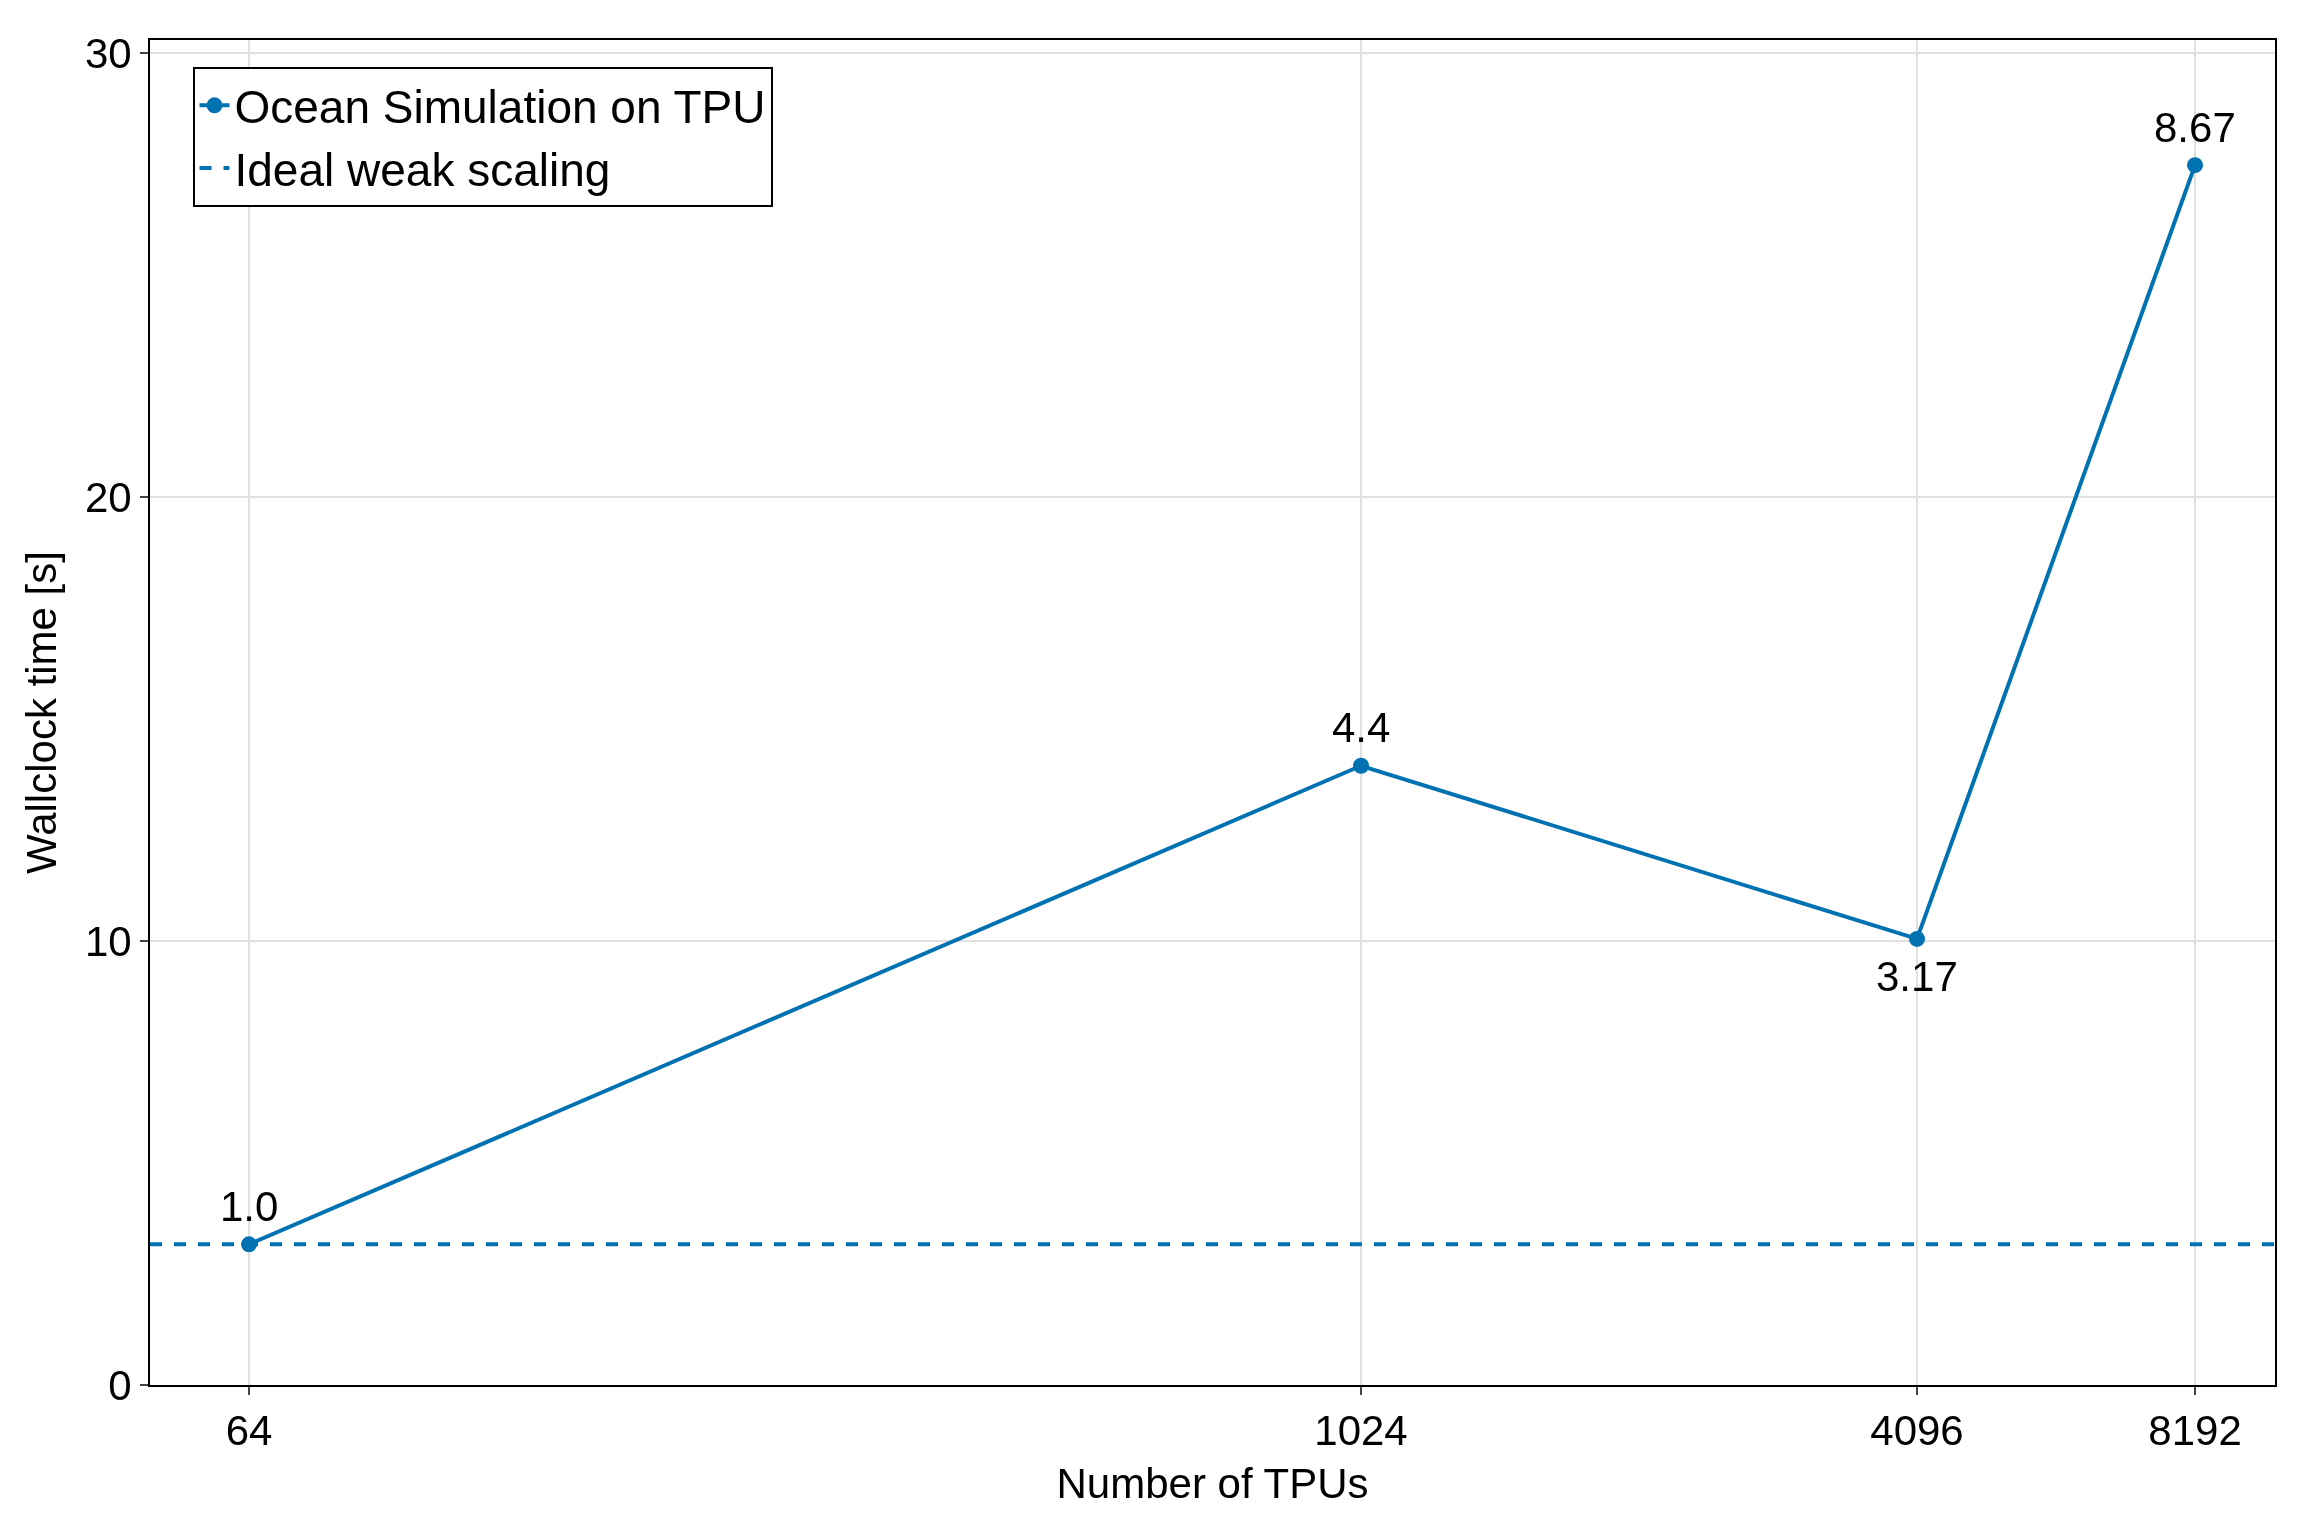 Image resolution: width=2315 pixels, height=1515 pixels. I want to click on legend-label: Ideal weak scaling, so click(422, 170).